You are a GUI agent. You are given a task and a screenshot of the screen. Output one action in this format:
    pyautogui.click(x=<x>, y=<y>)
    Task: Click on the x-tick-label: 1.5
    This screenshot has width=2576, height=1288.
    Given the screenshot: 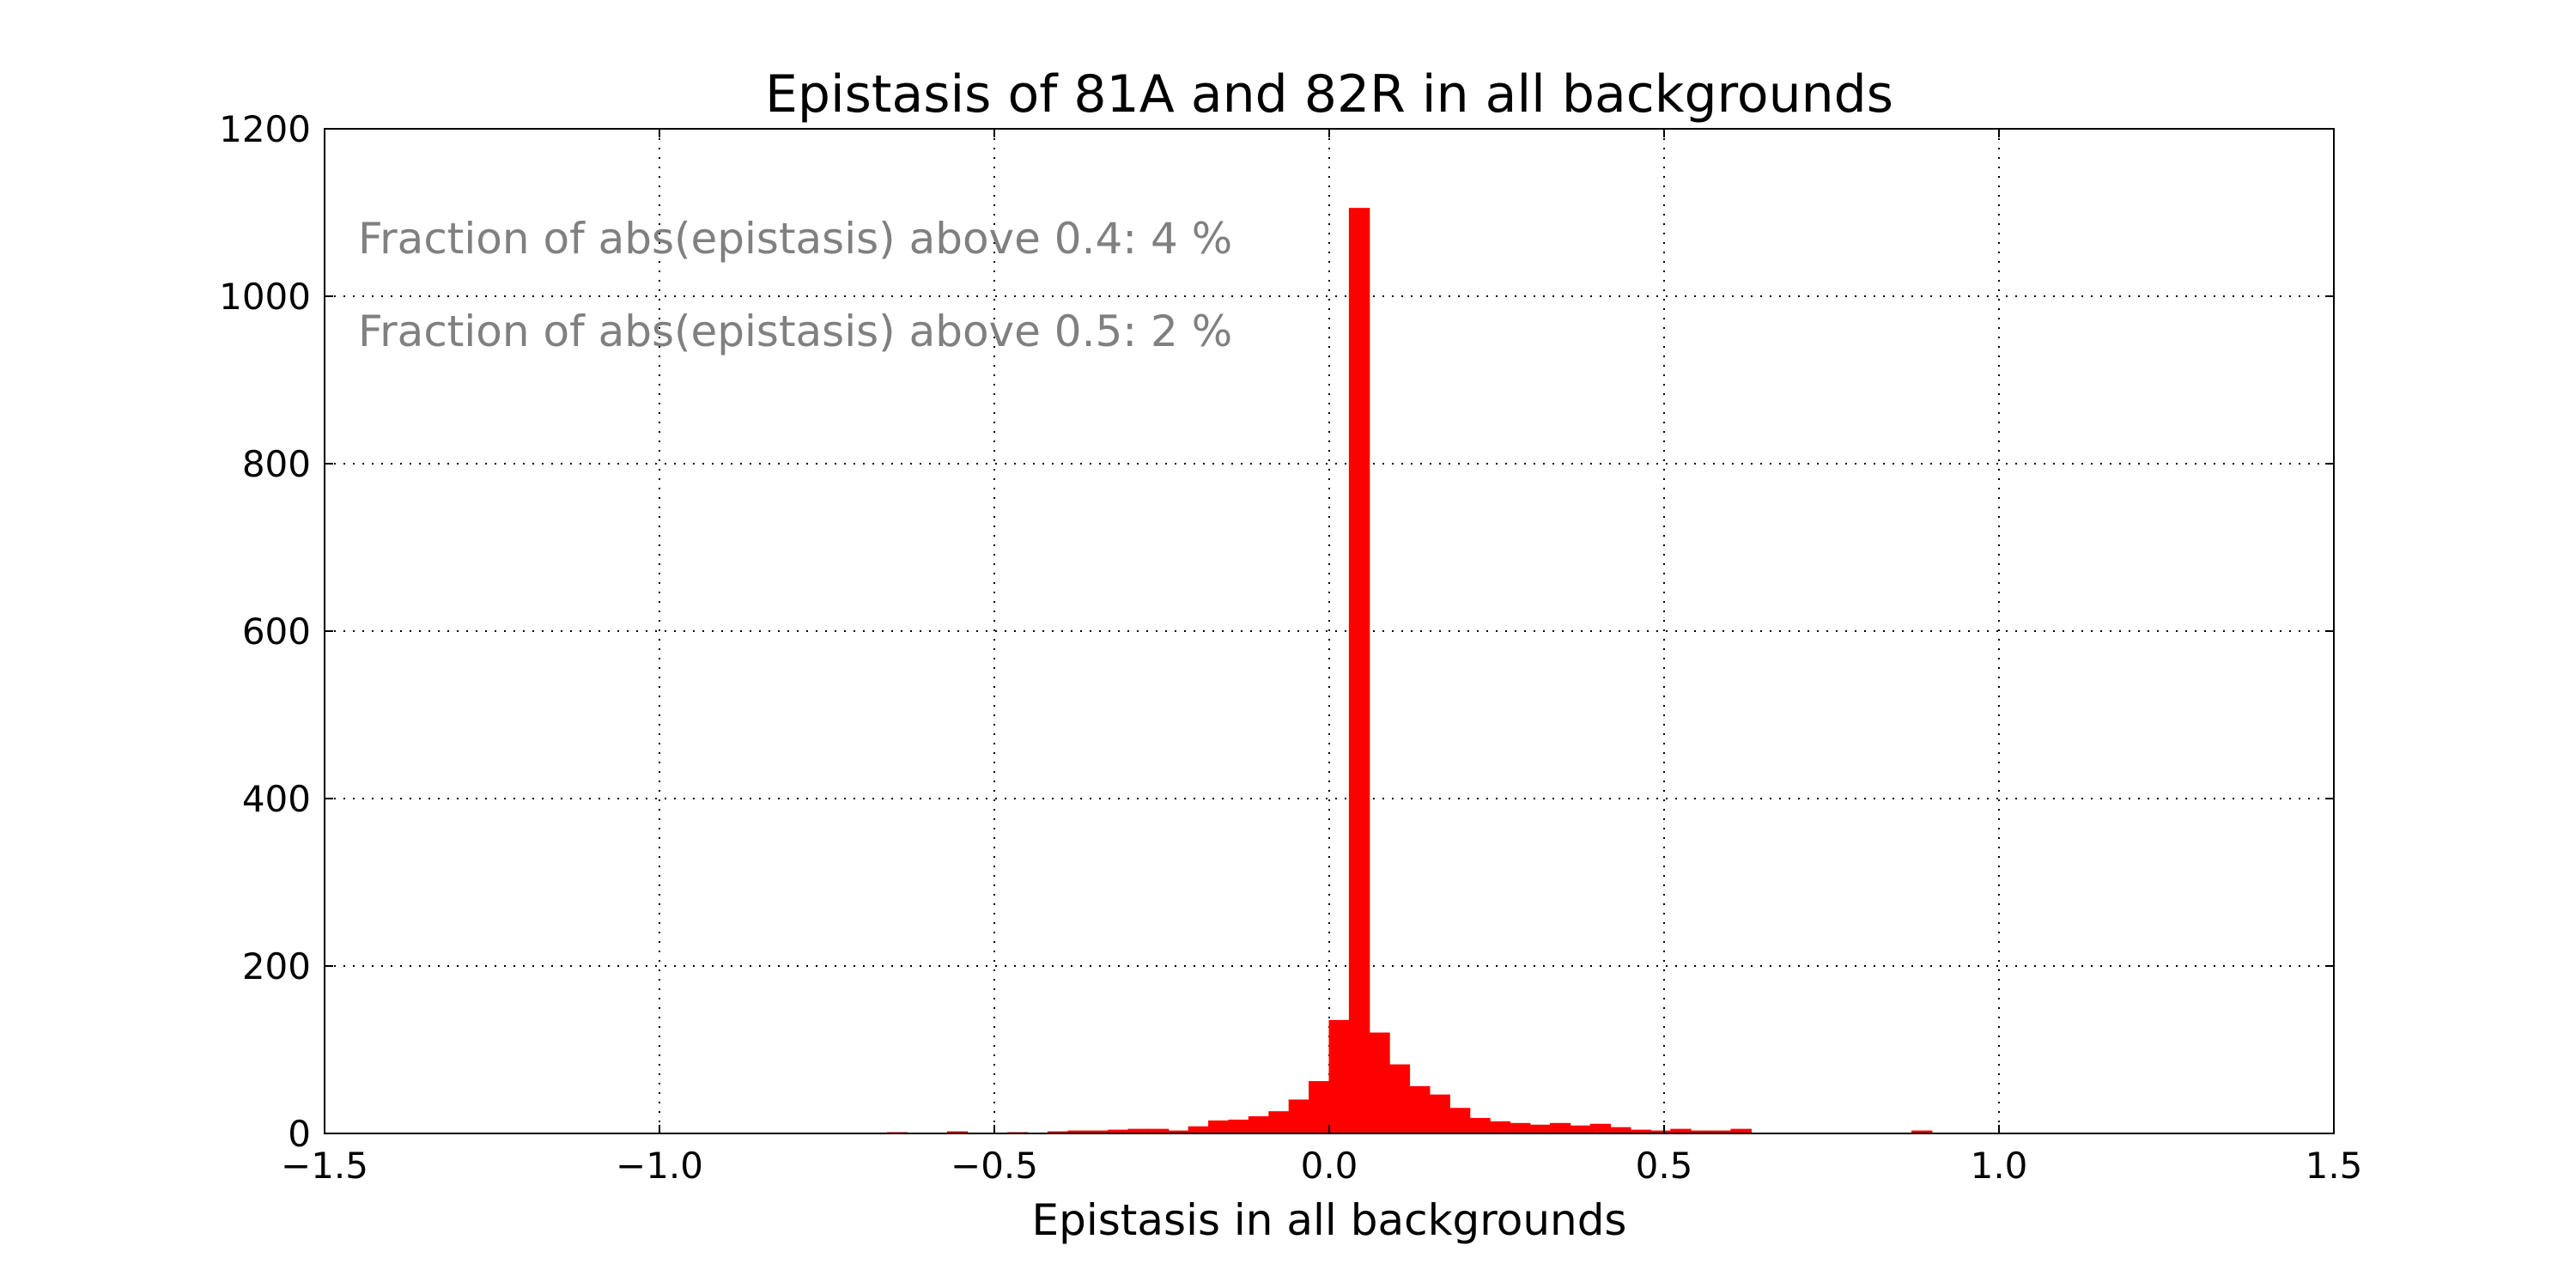 What is the action you would take?
    pyautogui.click(x=2334, y=1166)
    